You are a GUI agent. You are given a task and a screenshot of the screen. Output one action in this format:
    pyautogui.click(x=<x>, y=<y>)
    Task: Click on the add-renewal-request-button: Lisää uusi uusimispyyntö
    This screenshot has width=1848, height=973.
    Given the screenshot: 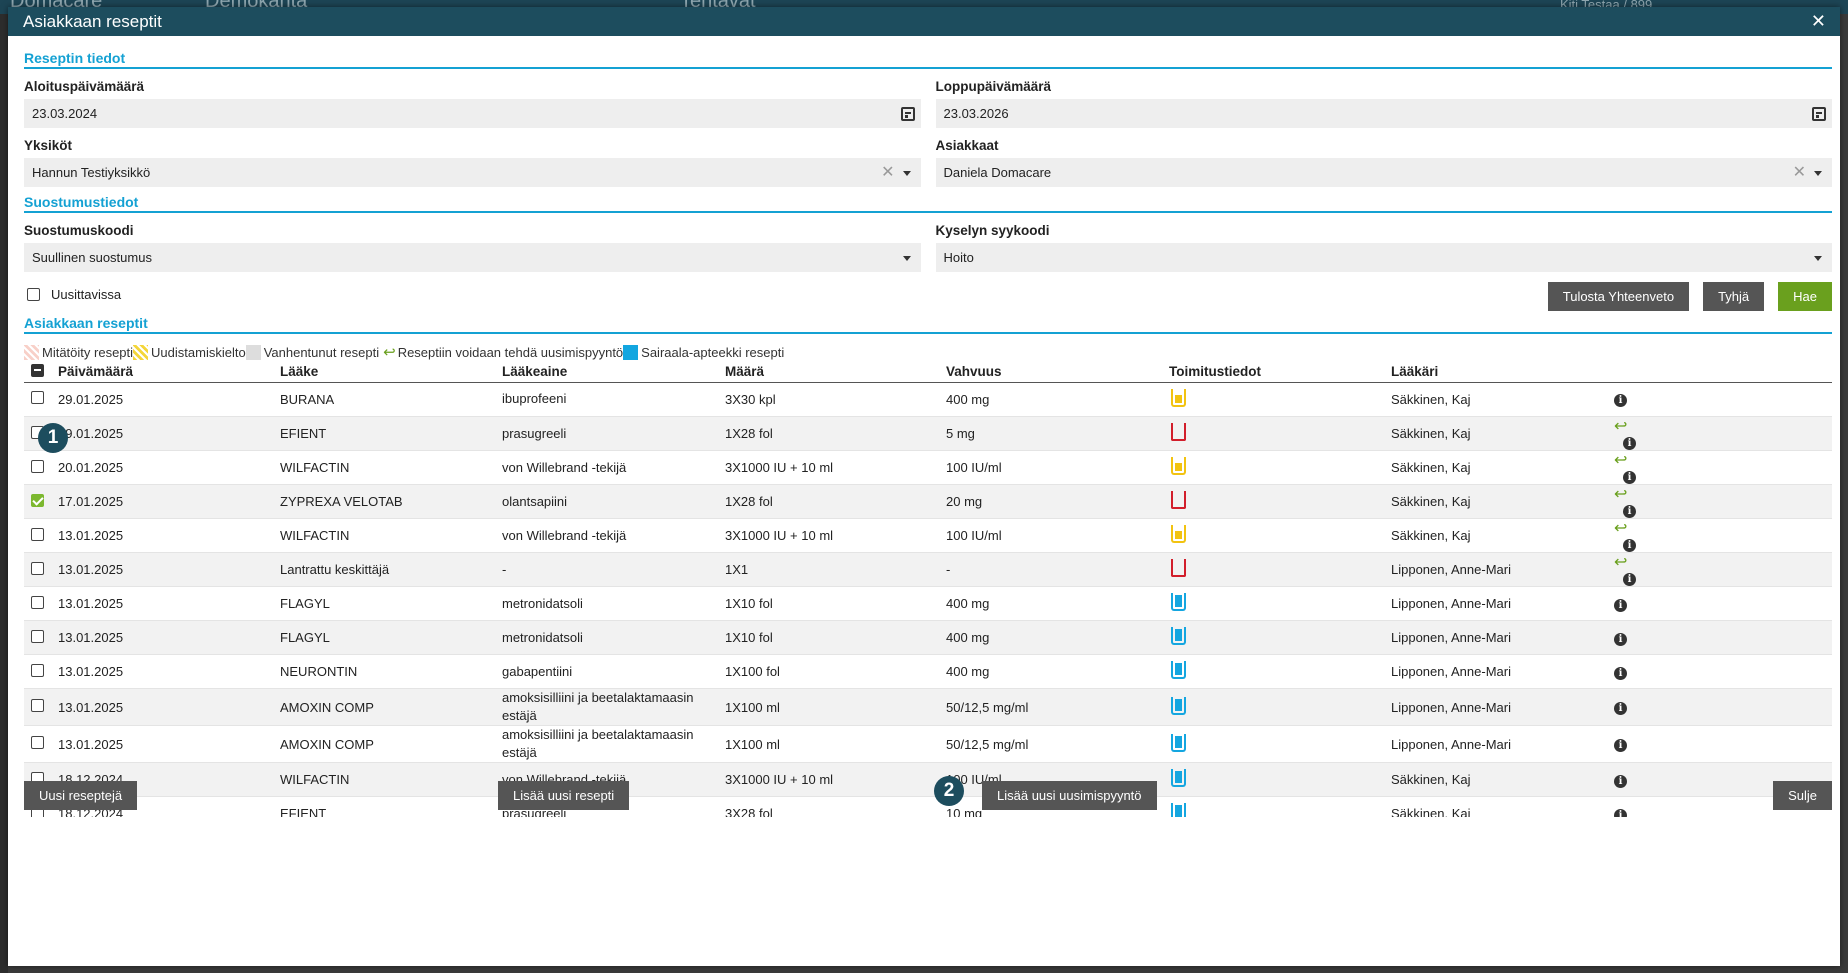 What is the action you would take?
    pyautogui.click(x=1069, y=795)
    